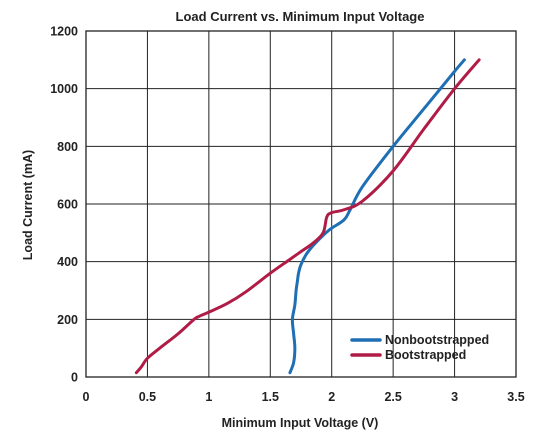 Image resolution: width=553 pixels, height=442 pixels. I want to click on y-tick-label: 600, so click(67, 205).